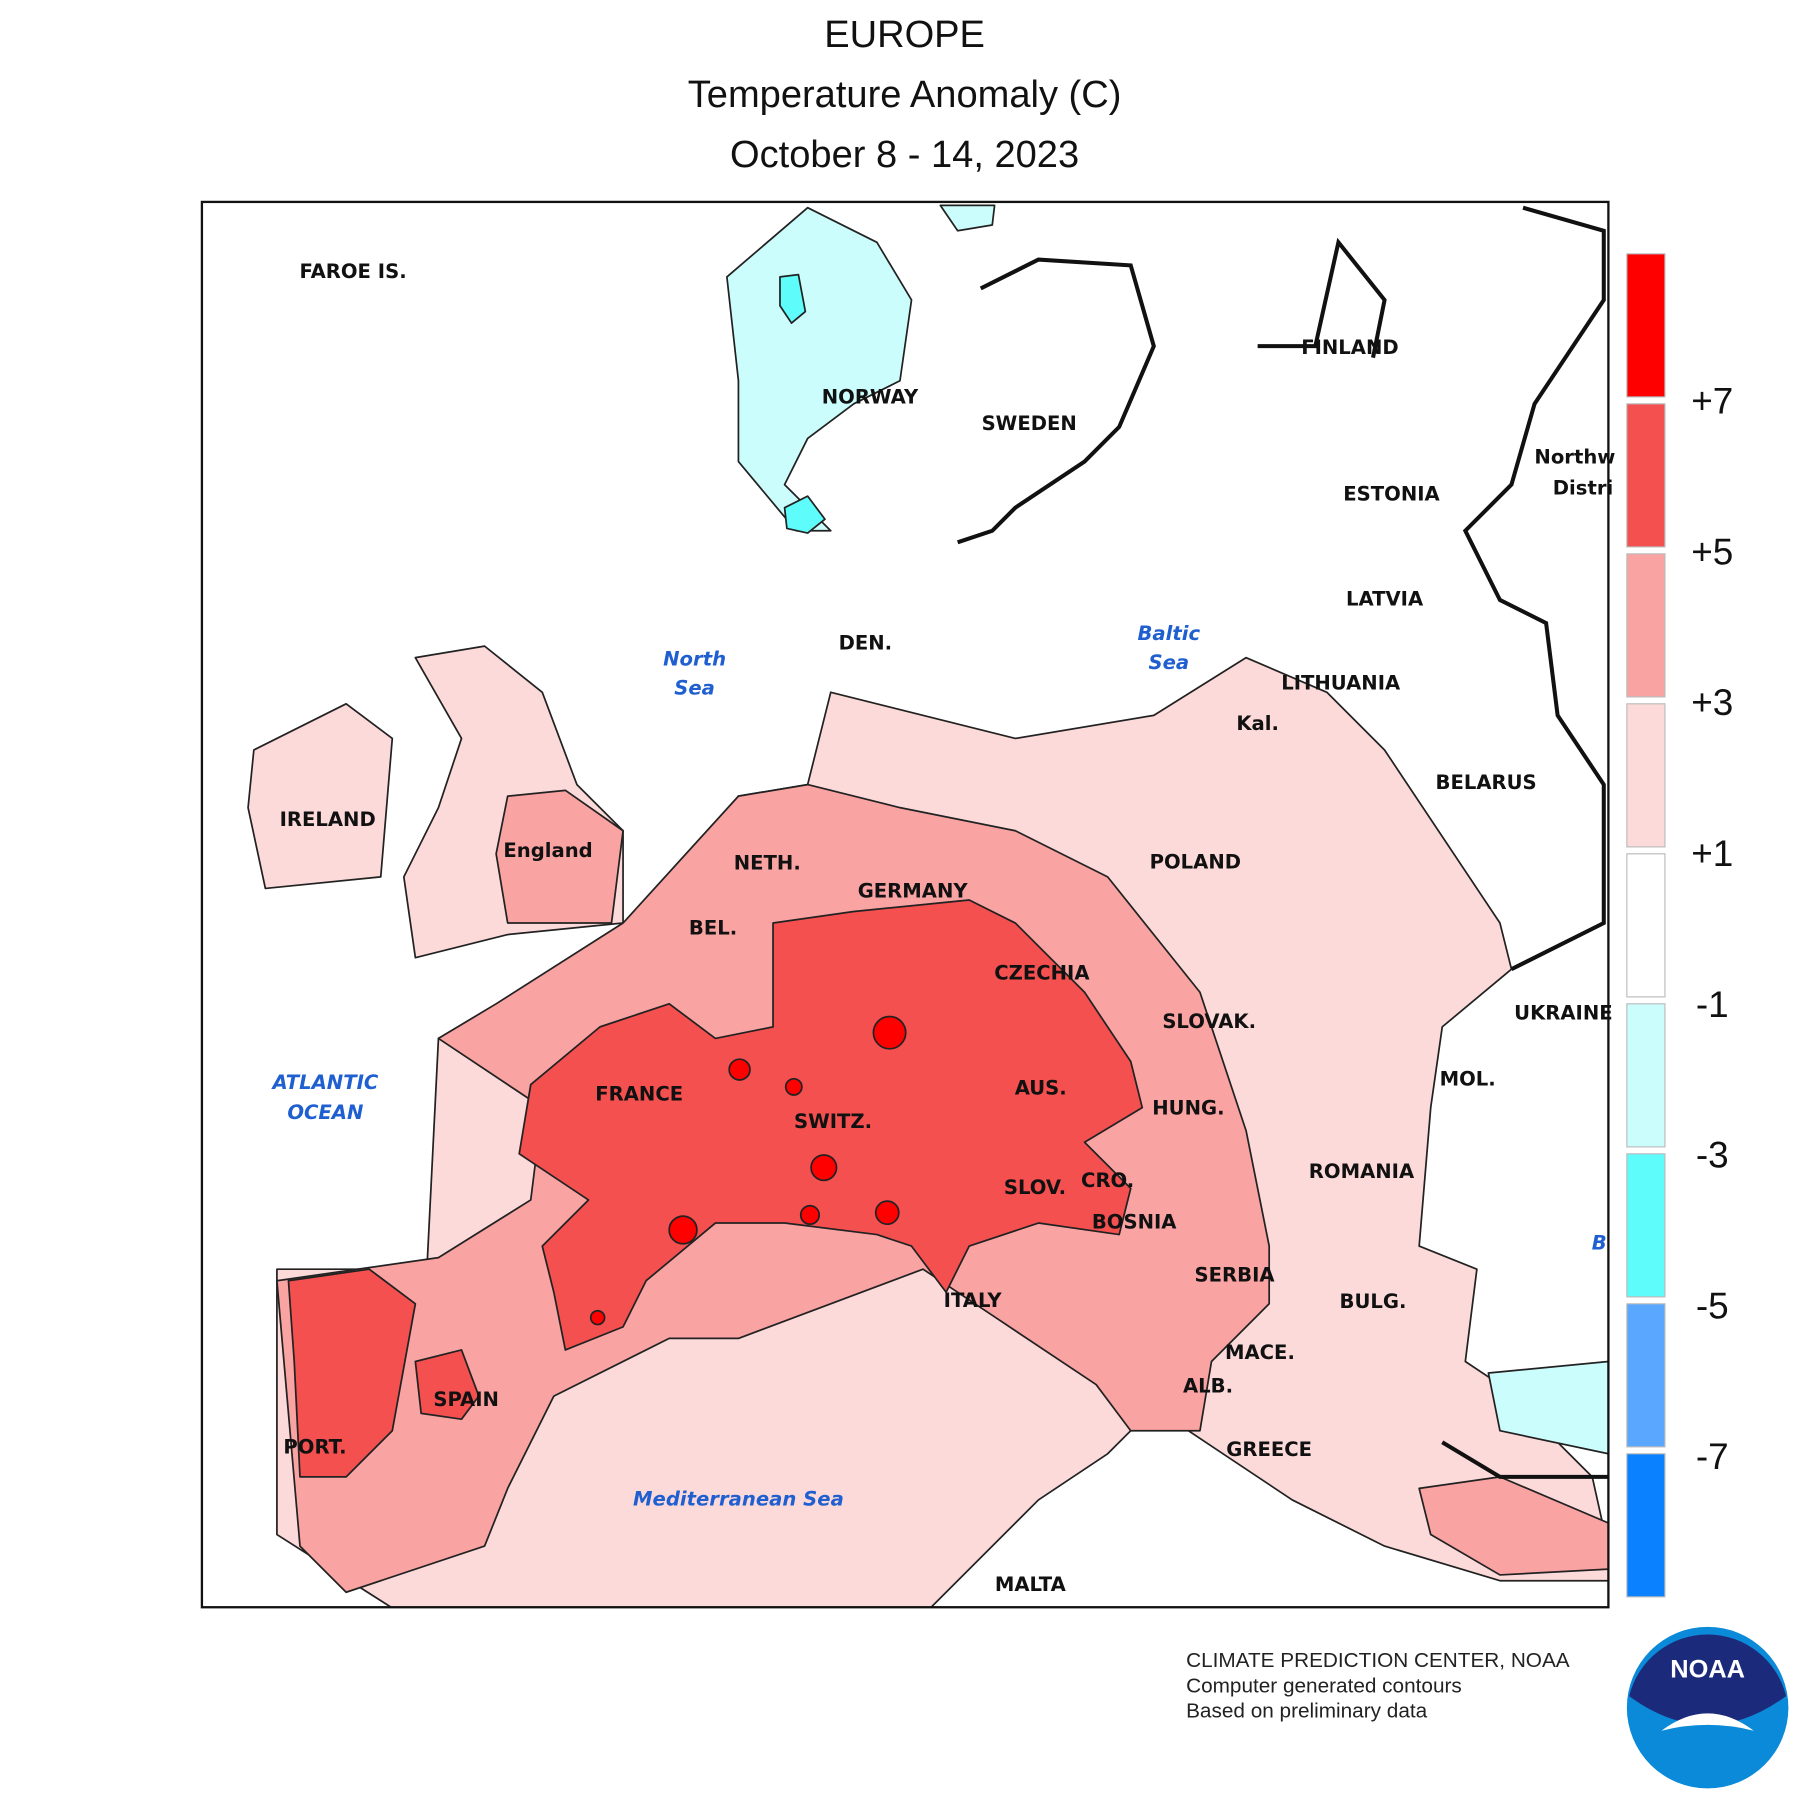  Describe the element at coordinates (1486, 782) in the screenshot. I see `country-label: BELARUS` at that location.